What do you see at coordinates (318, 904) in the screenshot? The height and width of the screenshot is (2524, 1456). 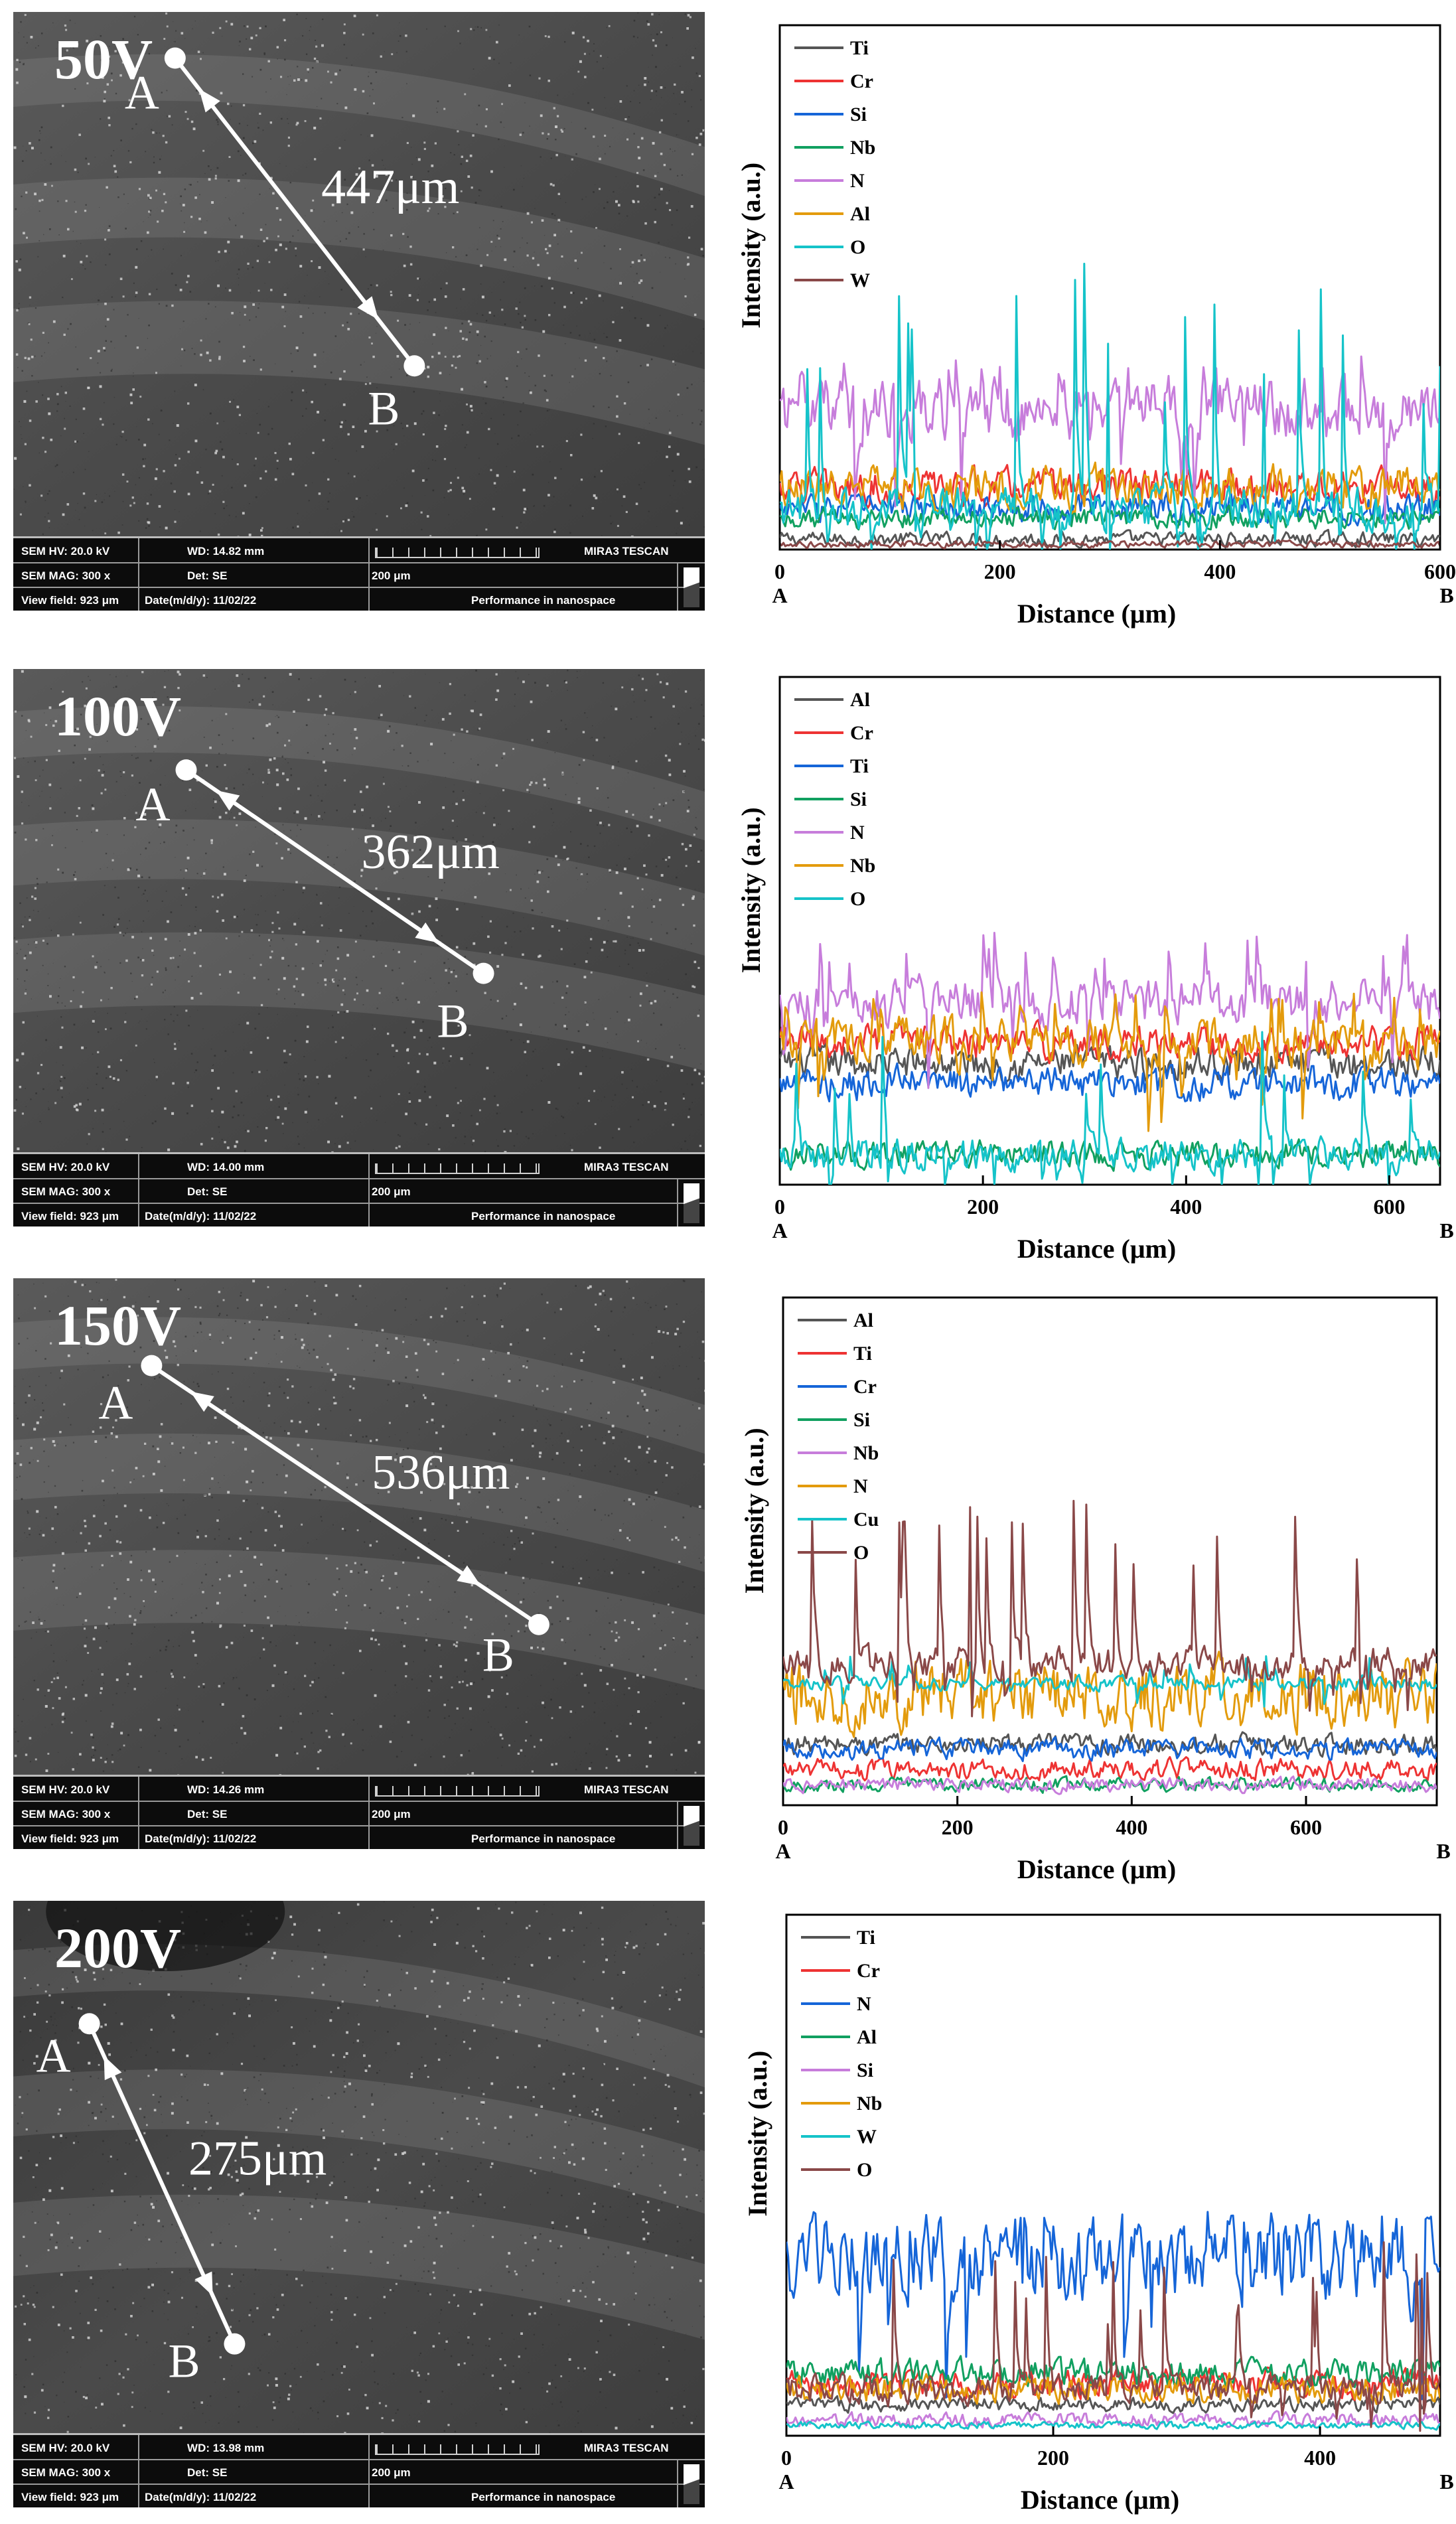 I see `scan-line: A B 362μm` at bounding box center [318, 904].